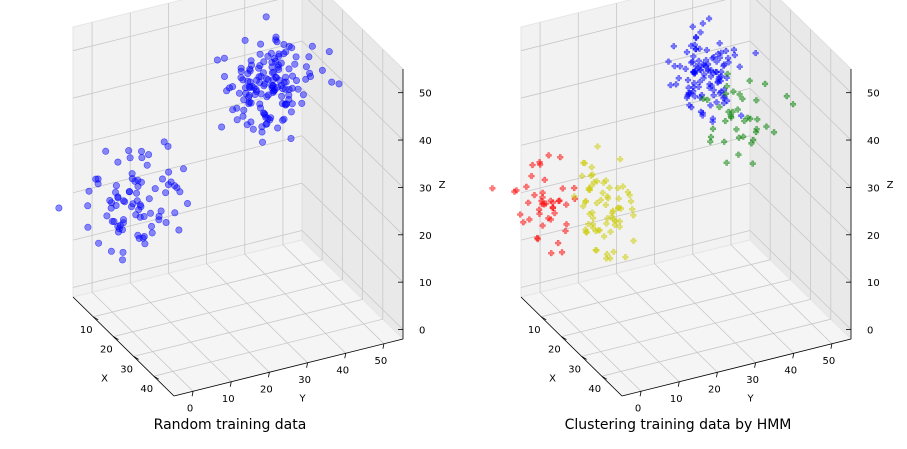 This screenshot has width=907, height=449. Describe the element at coordinates (873, 283) in the screenshot. I see `z-tick-label: 10` at that location.